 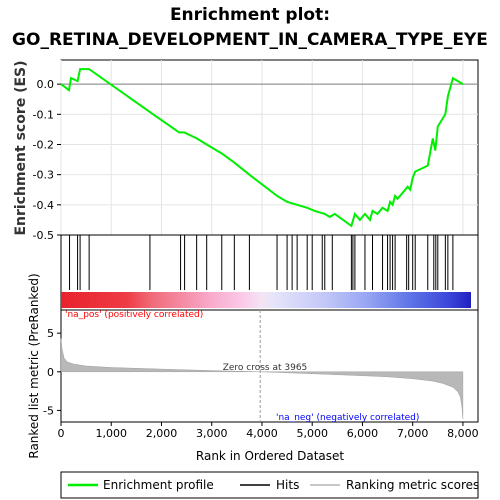 What do you see at coordinates (287, 485) in the screenshot?
I see `legend-hits-label: Hits` at bounding box center [287, 485].